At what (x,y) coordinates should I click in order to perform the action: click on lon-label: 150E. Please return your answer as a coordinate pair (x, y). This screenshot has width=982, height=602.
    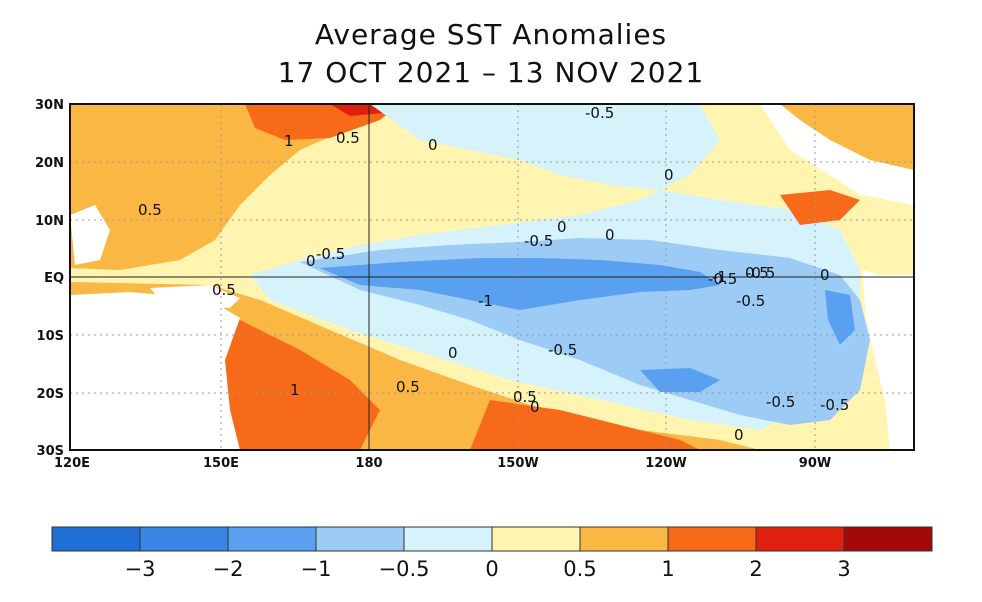
    Looking at the image, I should click on (221, 463).